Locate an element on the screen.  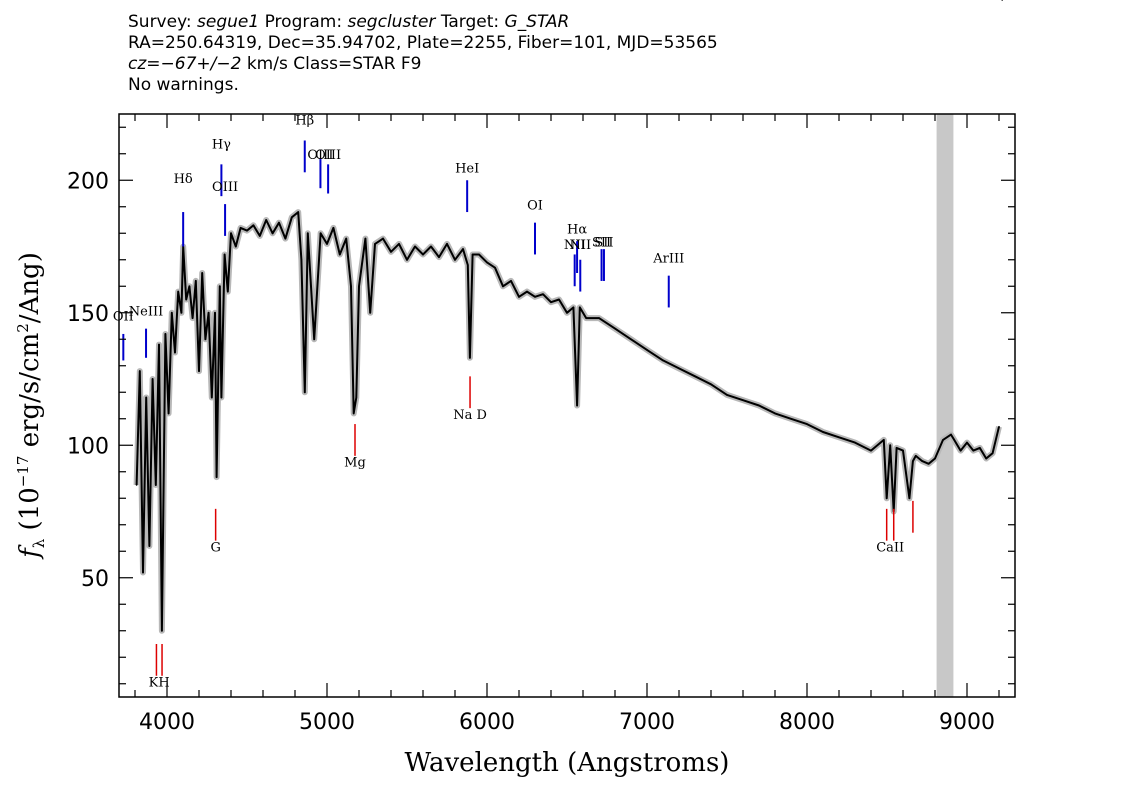
cz-rest: km/s Class=STAR F9 is located at coordinates (331, 64).